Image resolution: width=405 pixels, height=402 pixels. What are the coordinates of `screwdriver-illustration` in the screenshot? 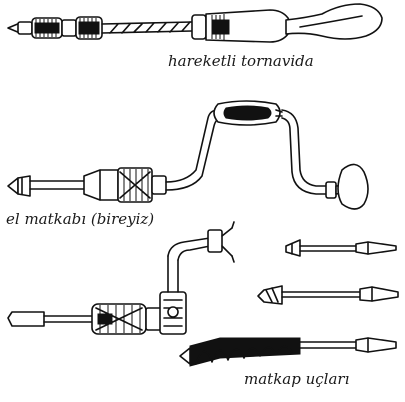 It's located at (195, 23).